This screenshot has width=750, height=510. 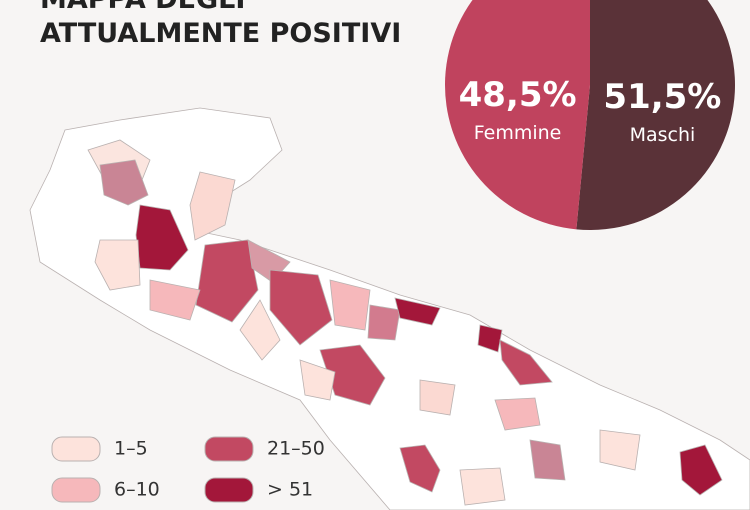 What do you see at coordinates (518, 95) in the screenshot?
I see `slice-value-label: 48,5%` at bounding box center [518, 95].